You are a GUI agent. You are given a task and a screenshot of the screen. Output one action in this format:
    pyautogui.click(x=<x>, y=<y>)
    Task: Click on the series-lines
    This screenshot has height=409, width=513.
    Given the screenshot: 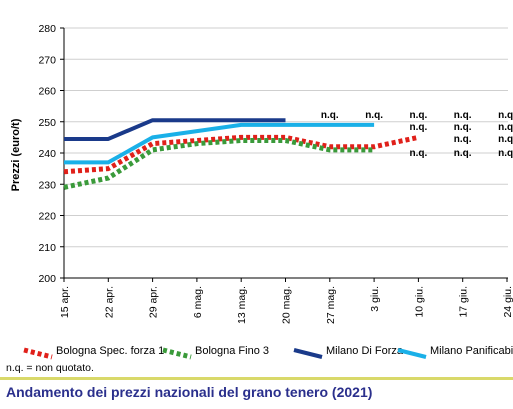 What is the action you would take?
    pyautogui.click(x=241, y=154)
    